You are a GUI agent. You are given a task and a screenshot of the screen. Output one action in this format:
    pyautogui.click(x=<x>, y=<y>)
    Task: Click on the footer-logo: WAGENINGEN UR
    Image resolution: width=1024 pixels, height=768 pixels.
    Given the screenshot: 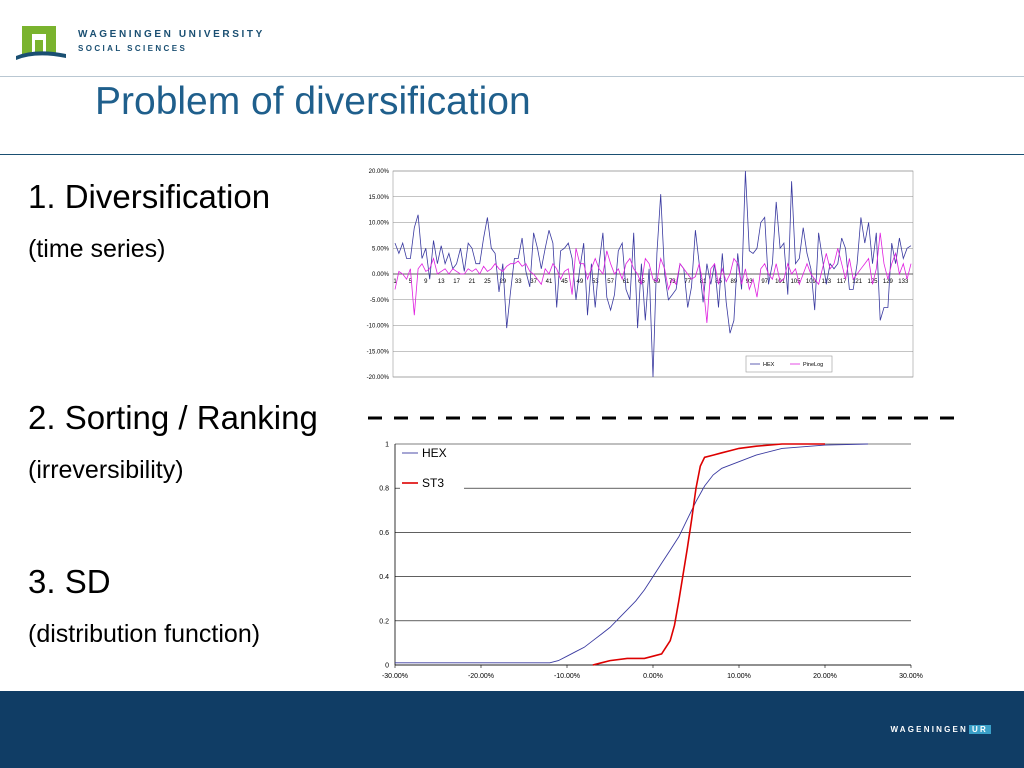 What is the action you would take?
    pyautogui.click(x=940, y=729)
    